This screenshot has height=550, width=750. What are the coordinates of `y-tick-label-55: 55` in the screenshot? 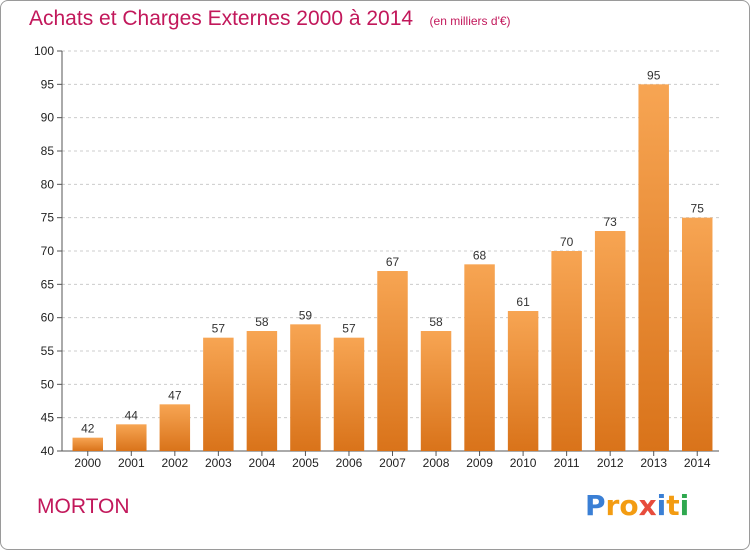 It's located at (48, 351).